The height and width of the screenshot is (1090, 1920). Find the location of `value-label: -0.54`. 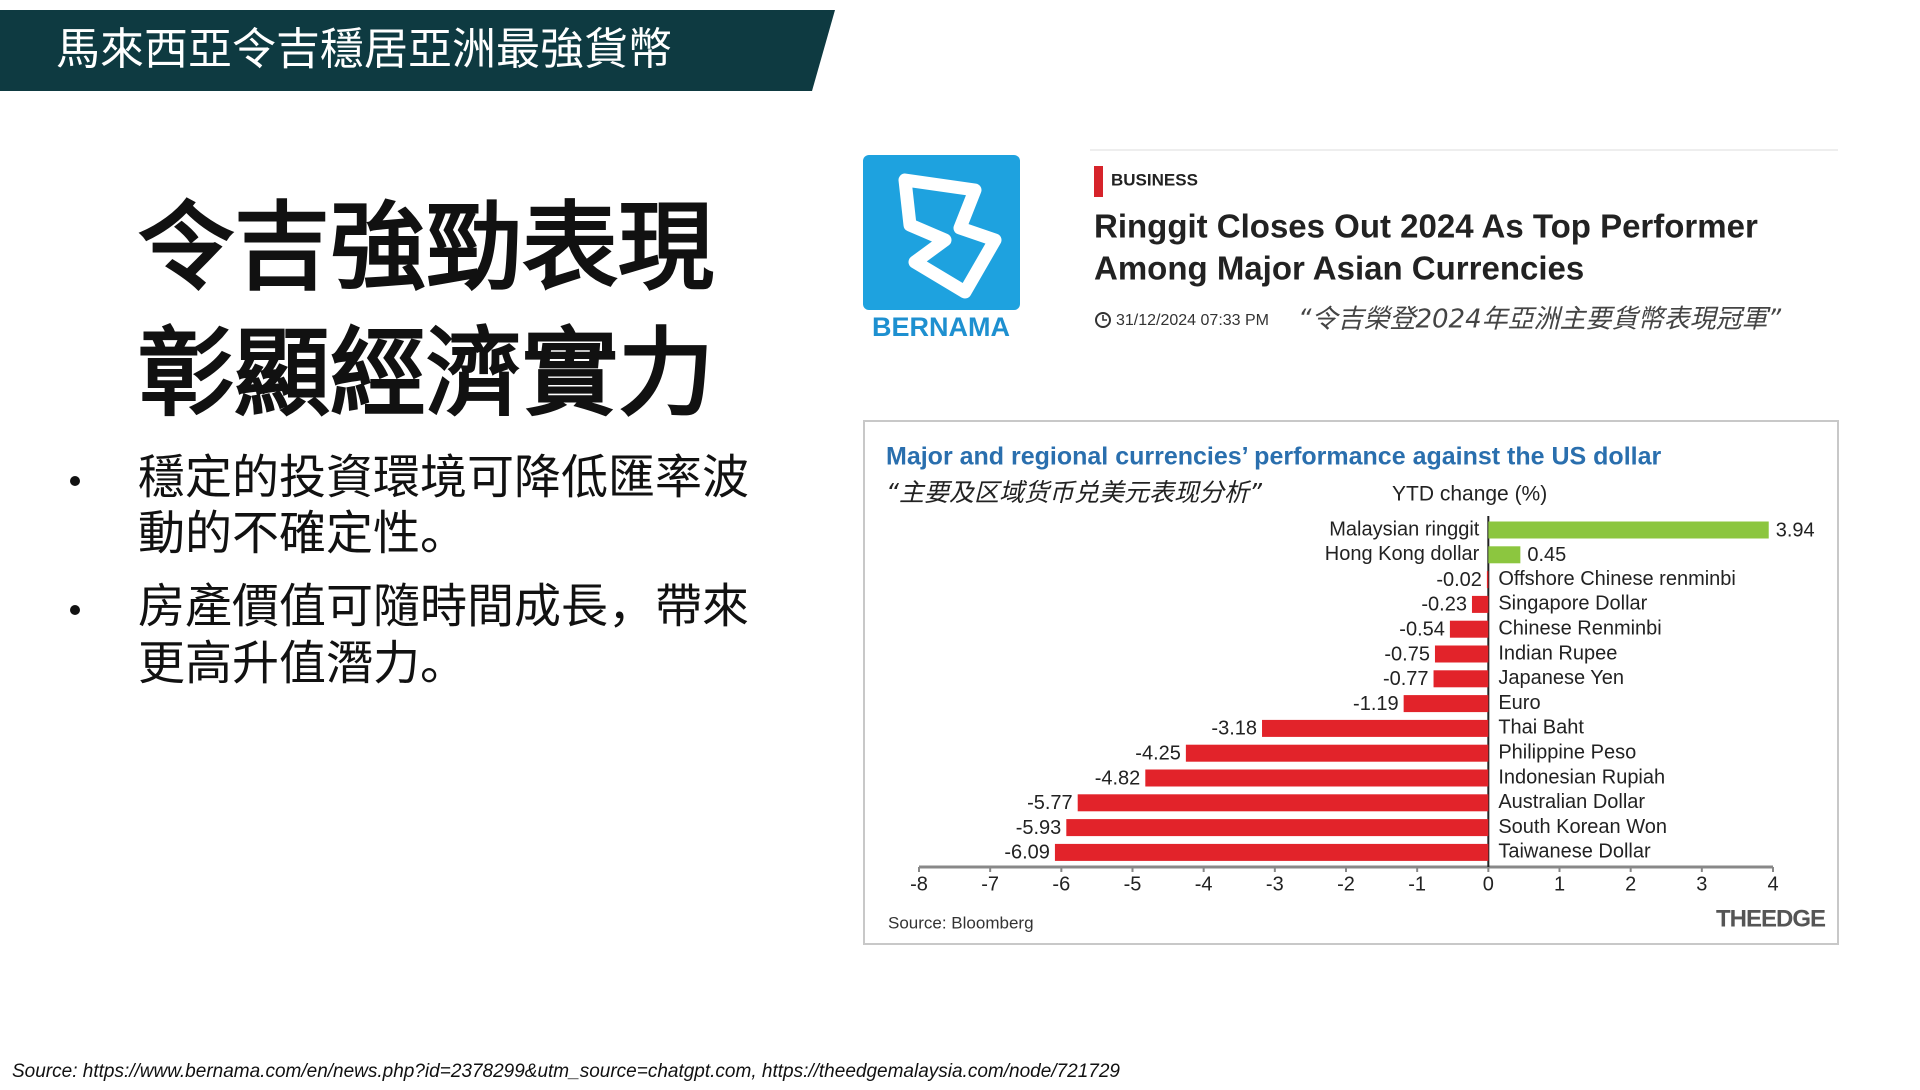

value-label: -0.54 is located at coordinates (1422, 629).